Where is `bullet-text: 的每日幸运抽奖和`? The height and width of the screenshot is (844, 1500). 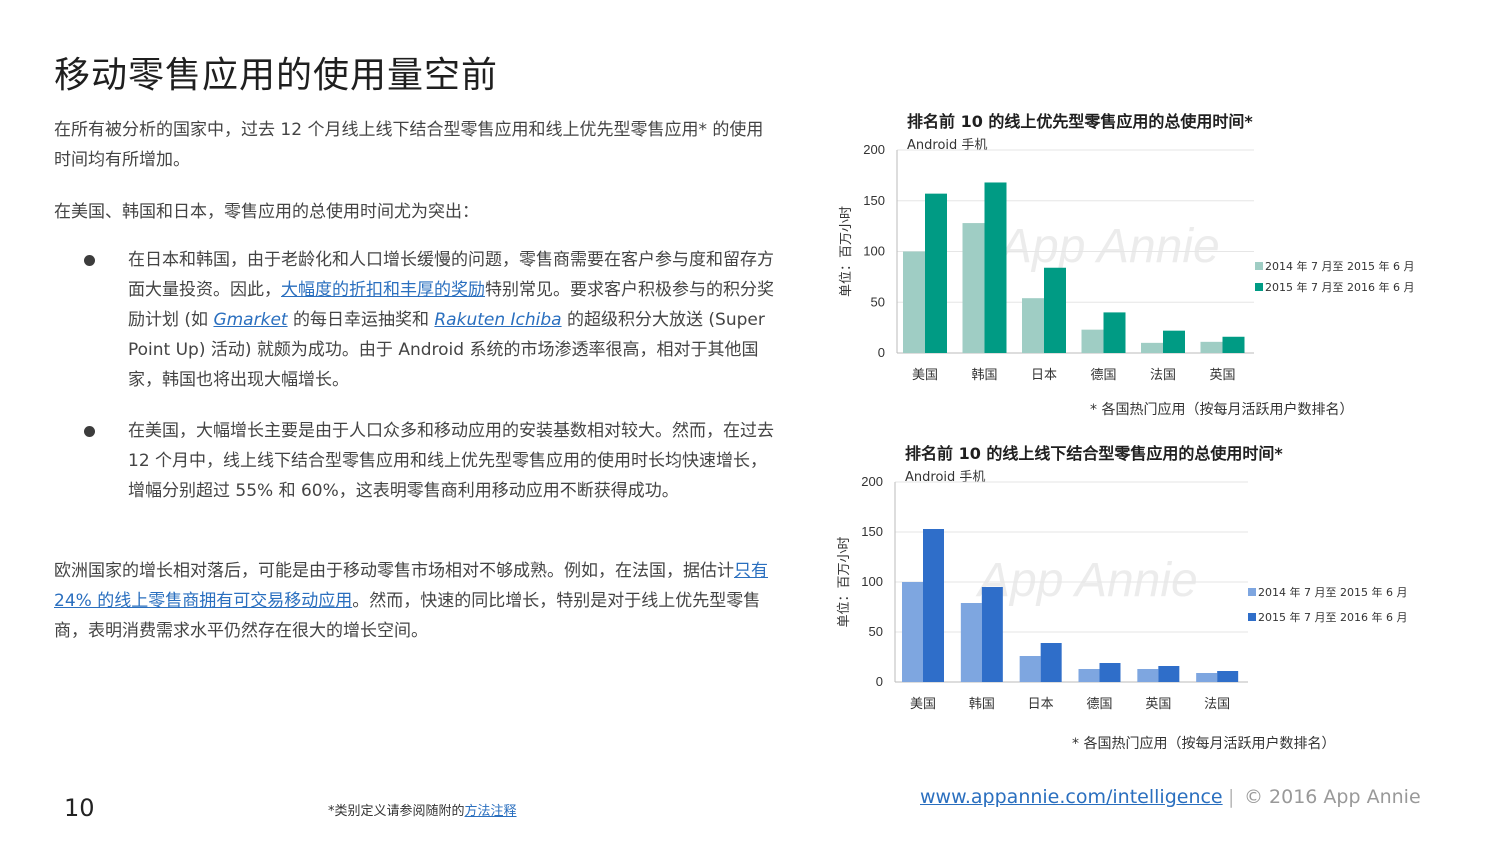
bullet-text: 的每日幸运抽奖和 is located at coordinates (361, 320).